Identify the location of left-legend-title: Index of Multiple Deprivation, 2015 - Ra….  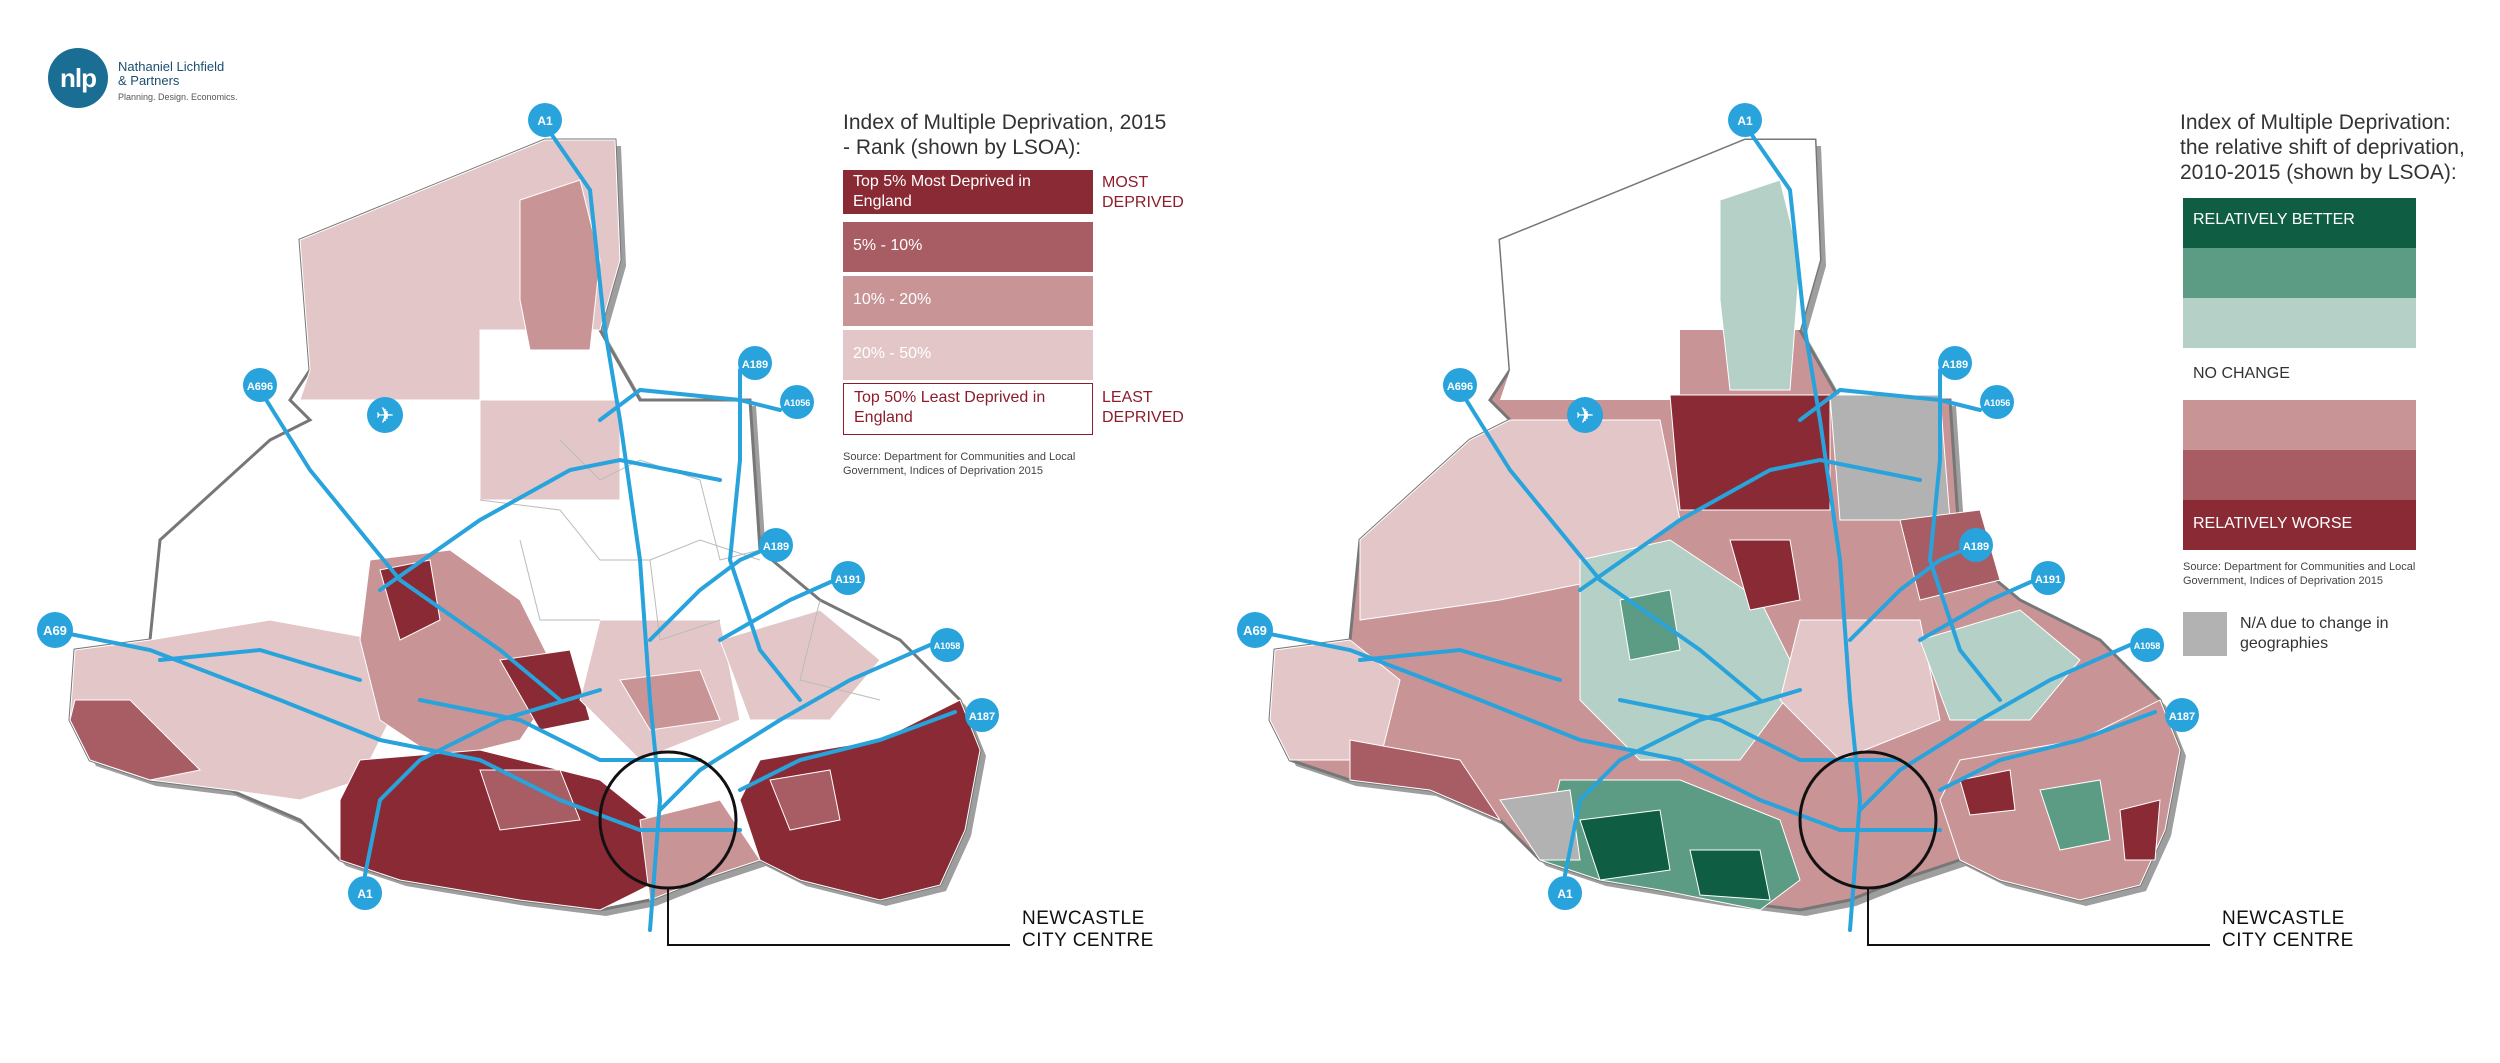
(1005, 135).